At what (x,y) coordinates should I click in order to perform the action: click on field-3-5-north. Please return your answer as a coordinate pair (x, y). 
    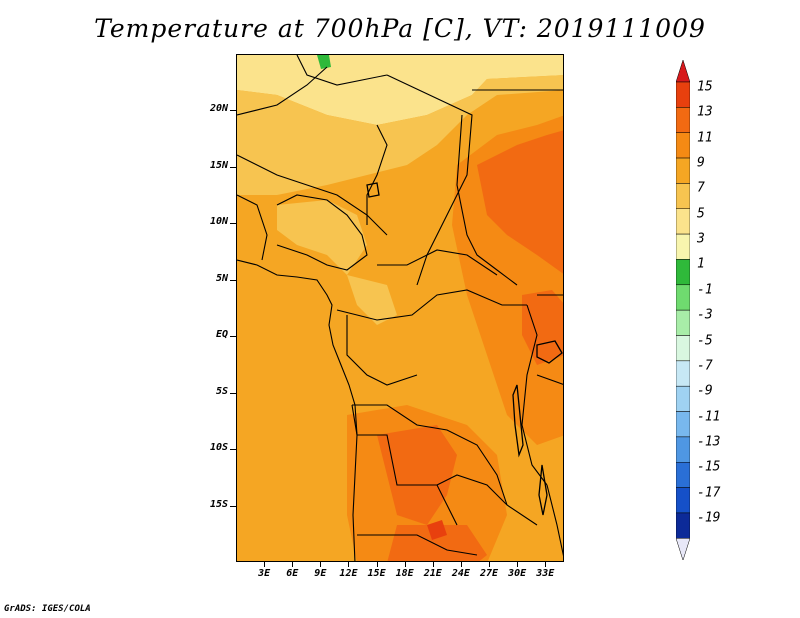
    Looking at the image, I should click on (400, 90).